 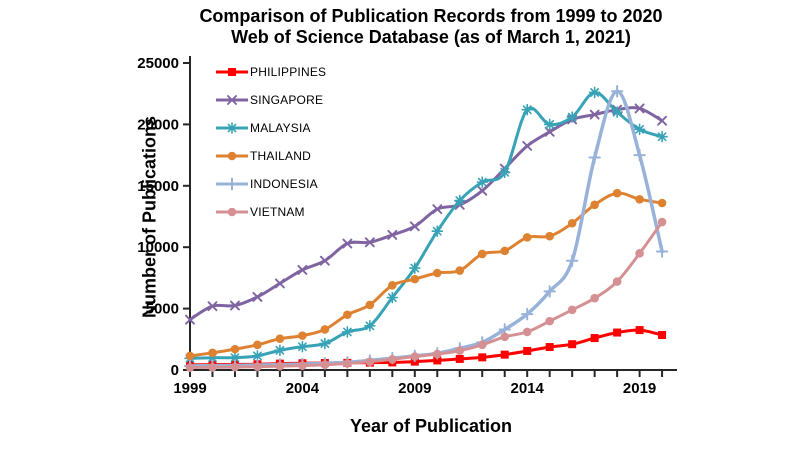 I want to click on legend-sample-singapore, so click(x=232, y=100).